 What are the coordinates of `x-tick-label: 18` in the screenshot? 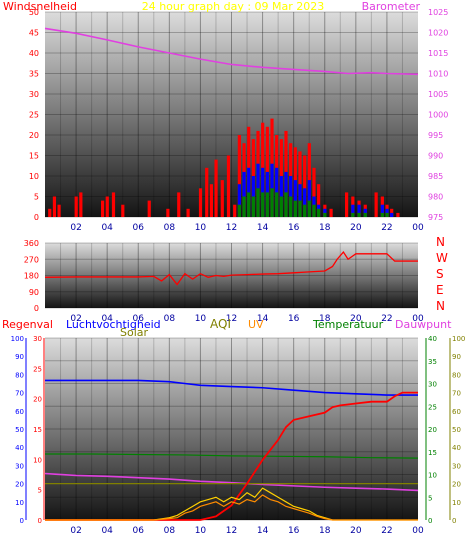 It's located at (325, 319).